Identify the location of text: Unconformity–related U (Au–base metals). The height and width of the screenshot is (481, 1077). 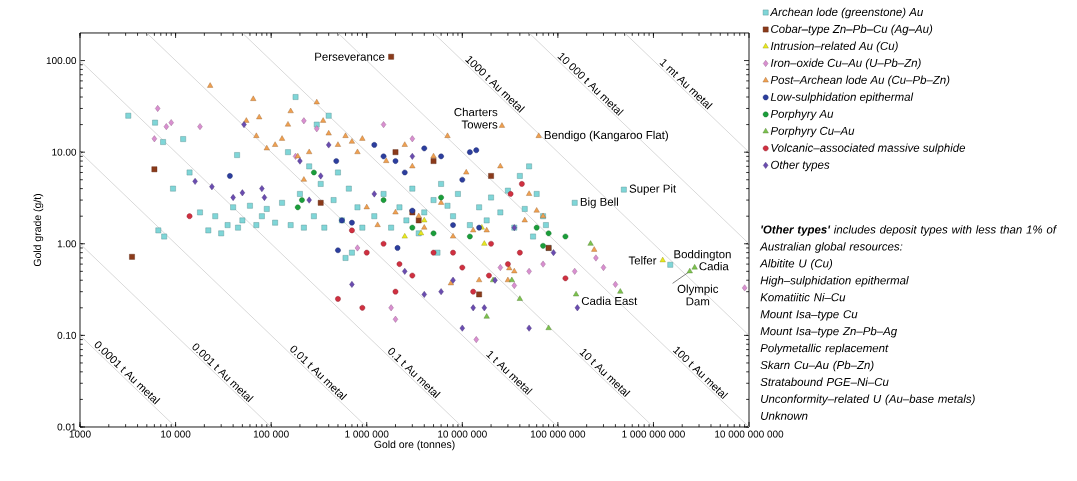
(868, 400).